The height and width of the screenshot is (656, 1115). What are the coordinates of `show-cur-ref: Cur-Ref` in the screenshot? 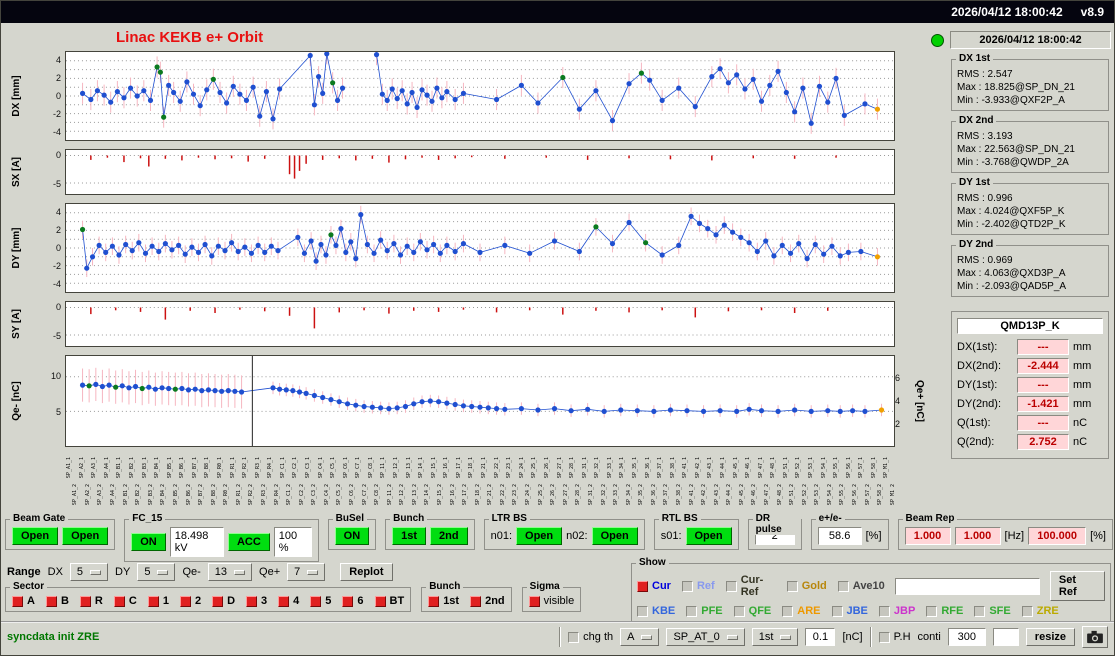 It's located at (750, 586).